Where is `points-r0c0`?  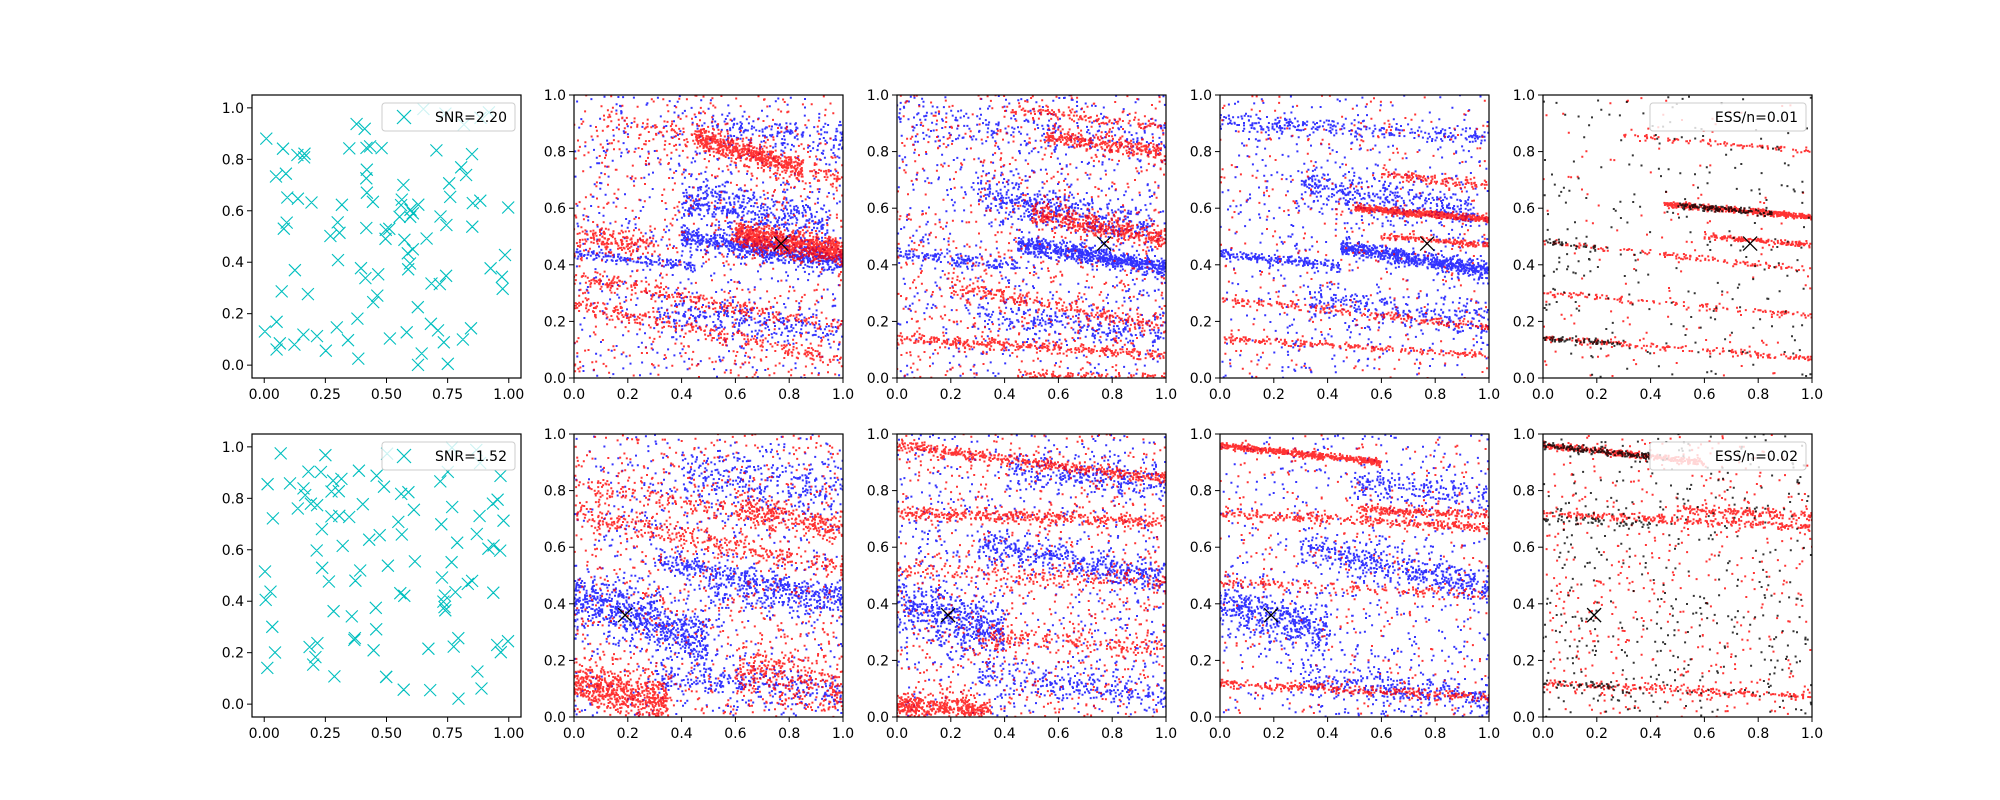 points-r0c0 is located at coordinates (386, 237).